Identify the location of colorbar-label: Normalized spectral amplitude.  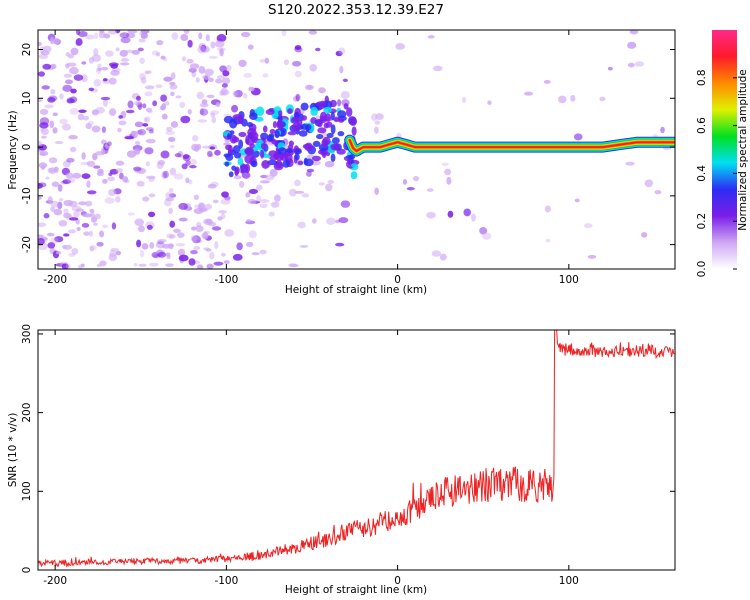
(743, 149).